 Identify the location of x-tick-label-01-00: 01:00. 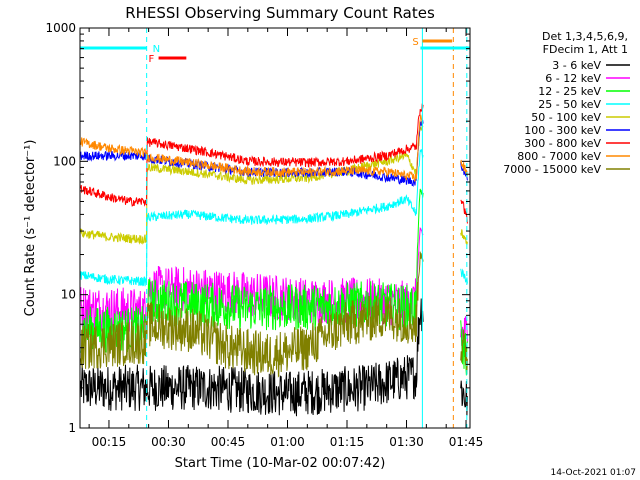
(287, 442).